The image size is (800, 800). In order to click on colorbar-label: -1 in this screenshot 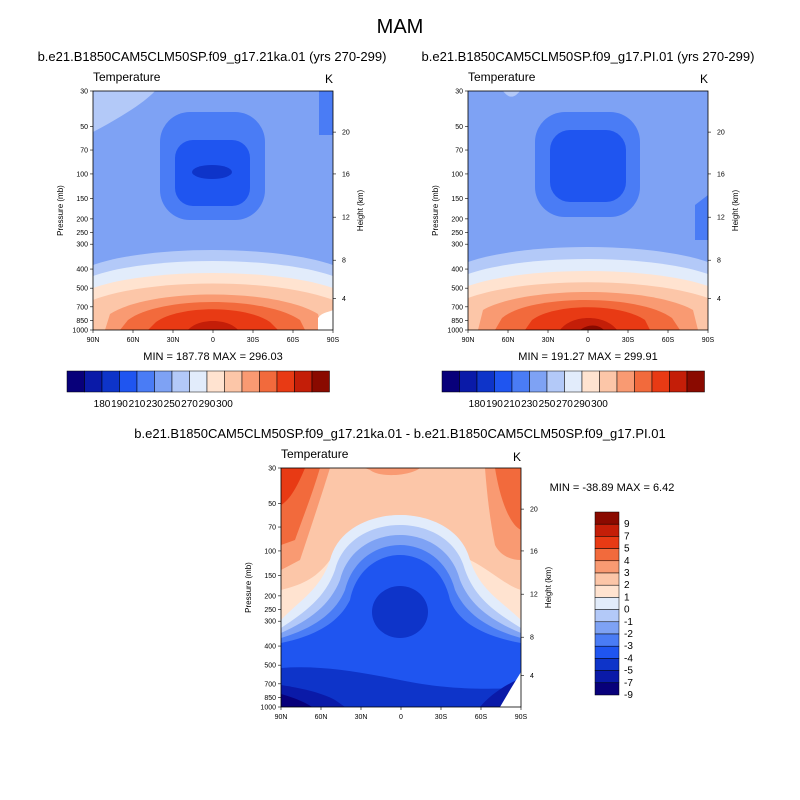, I will do `click(628, 622)`.